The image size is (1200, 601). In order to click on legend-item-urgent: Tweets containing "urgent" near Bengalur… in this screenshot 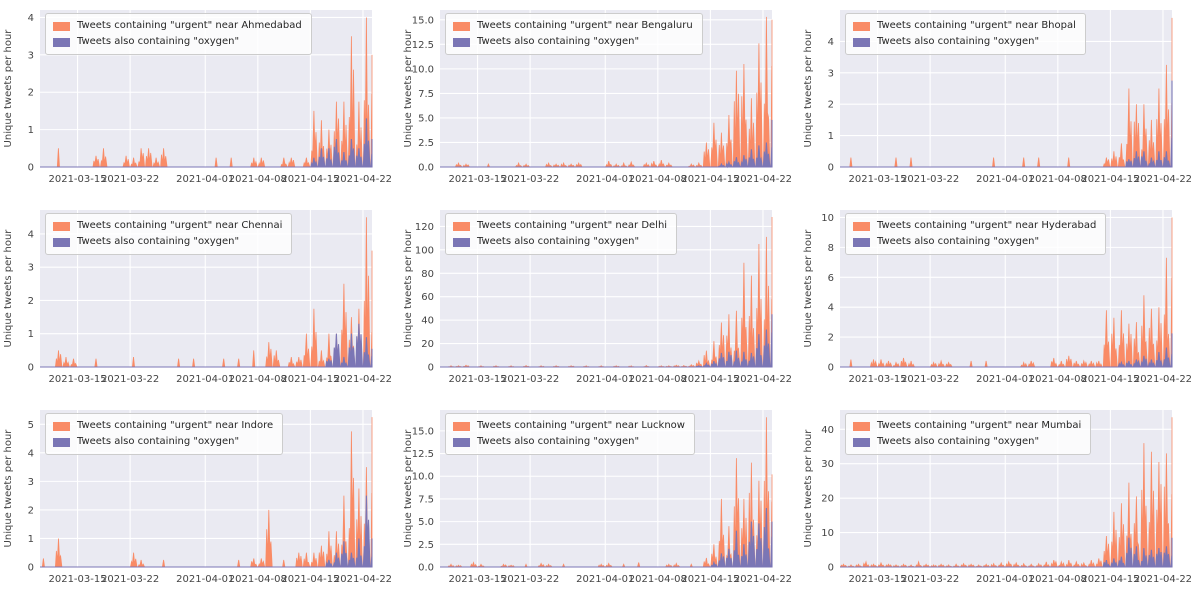, I will do `click(573, 26)`.